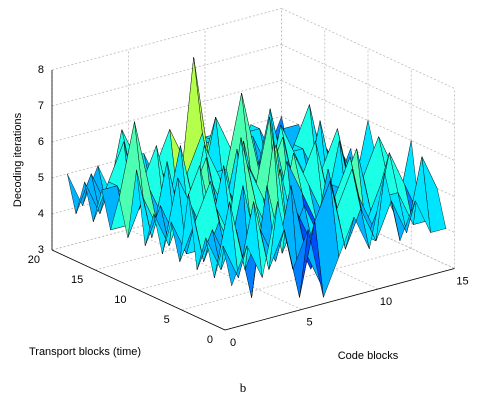 The width and height of the screenshot is (482, 403). I want to click on z-axis-label: Decoding iterations, so click(18, 159).